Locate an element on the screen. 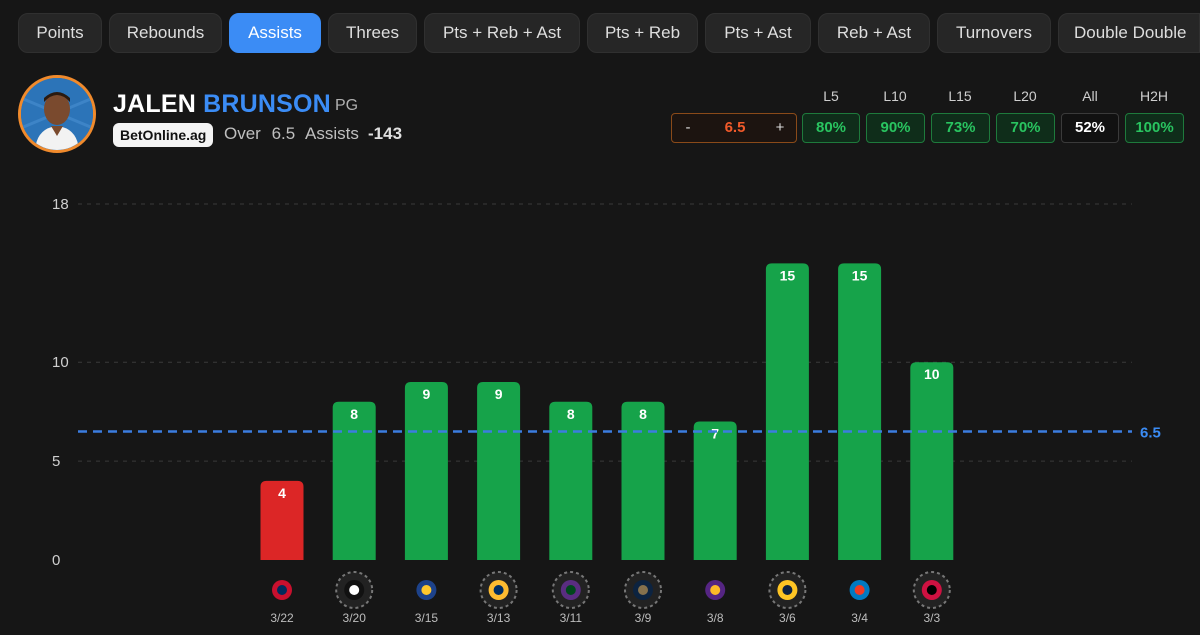  y-tick-label: 10 is located at coordinates (60, 362).